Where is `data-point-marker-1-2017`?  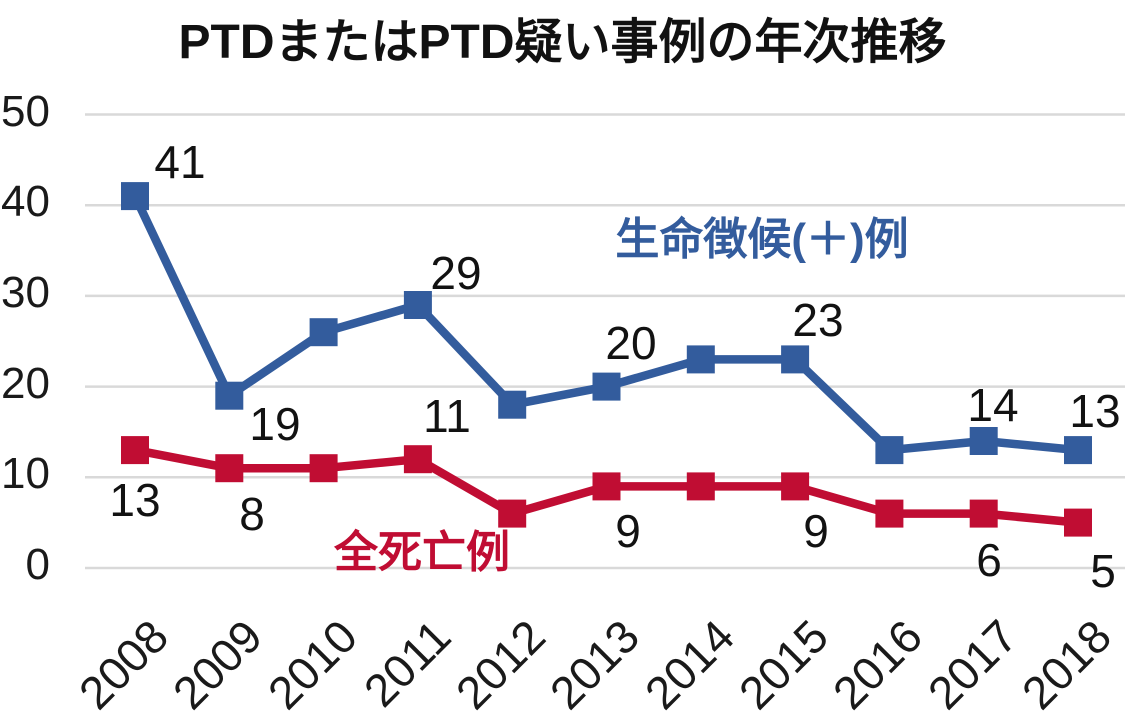
data-point-marker-1-2017 is located at coordinates (983, 513).